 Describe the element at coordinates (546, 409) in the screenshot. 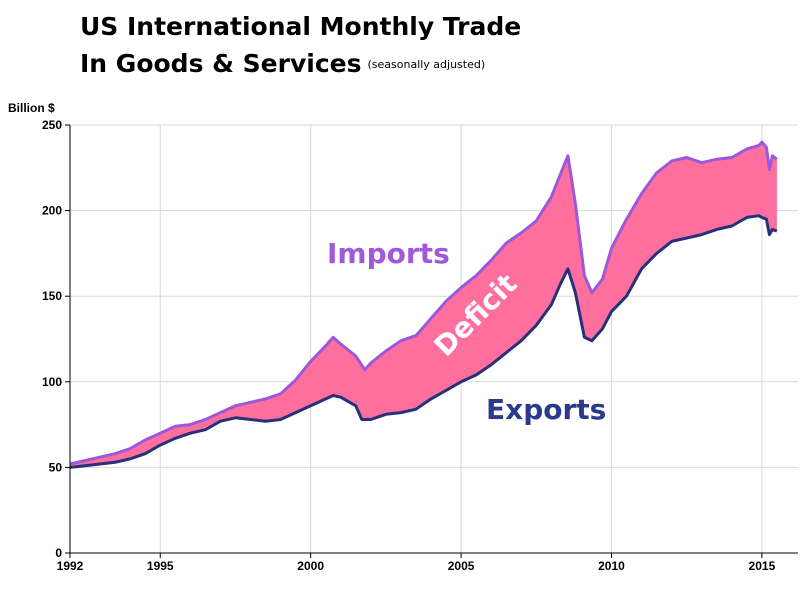

I see `exports-annotation: Exports` at that location.